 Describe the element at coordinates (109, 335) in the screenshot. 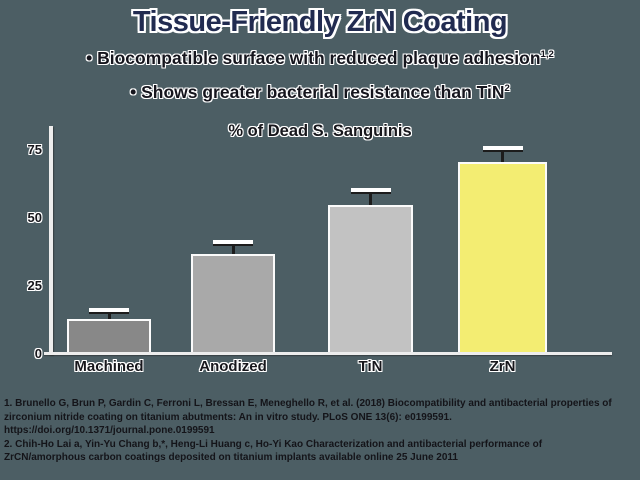

I see `bar-machined` at that location.